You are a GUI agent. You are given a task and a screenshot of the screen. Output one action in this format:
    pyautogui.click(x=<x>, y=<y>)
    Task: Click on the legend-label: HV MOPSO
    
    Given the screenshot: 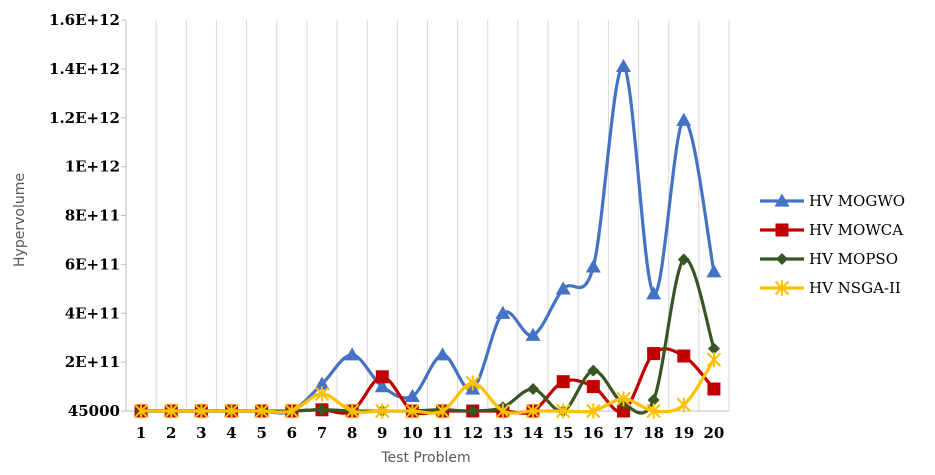 What is the action you would take?
    pyautogui.click(x=853, y=259)
    